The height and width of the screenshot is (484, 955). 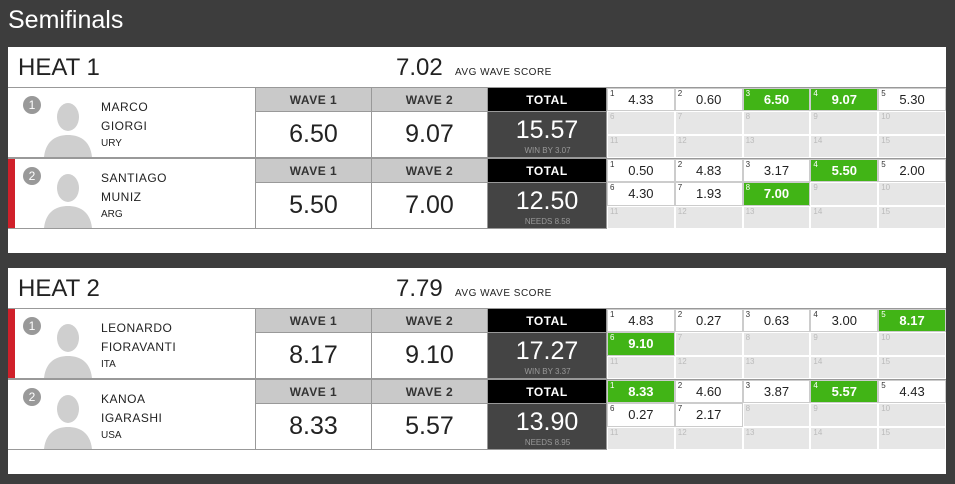 I want to click on country: ARG, so click(x=112, y=214).